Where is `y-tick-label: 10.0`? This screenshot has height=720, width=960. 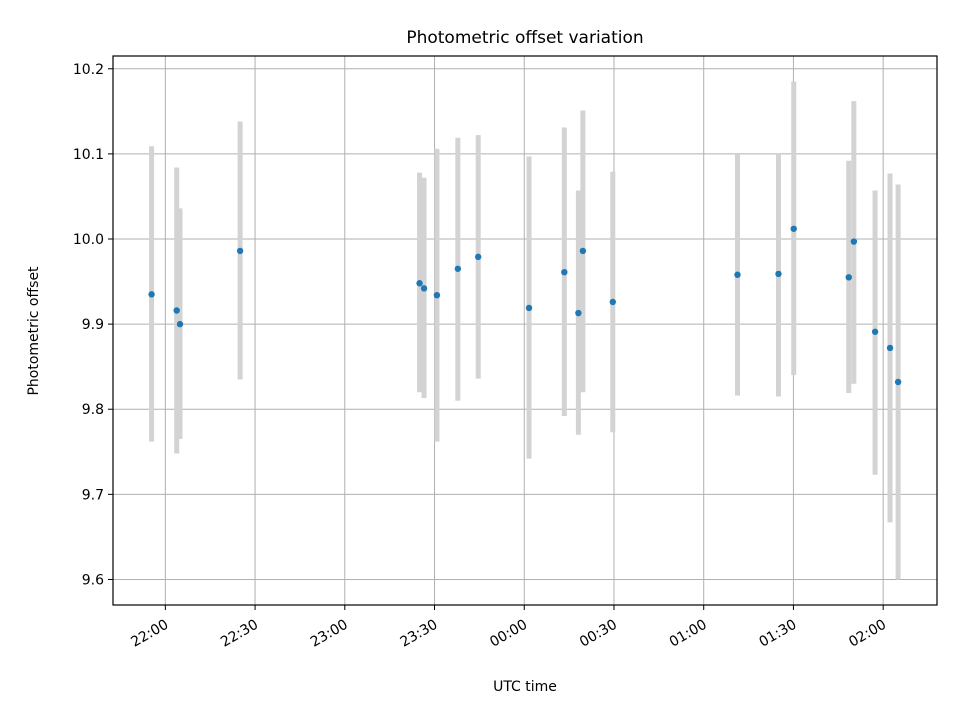
y-tick-label: 10.0 is located at coordinates (88, 240).